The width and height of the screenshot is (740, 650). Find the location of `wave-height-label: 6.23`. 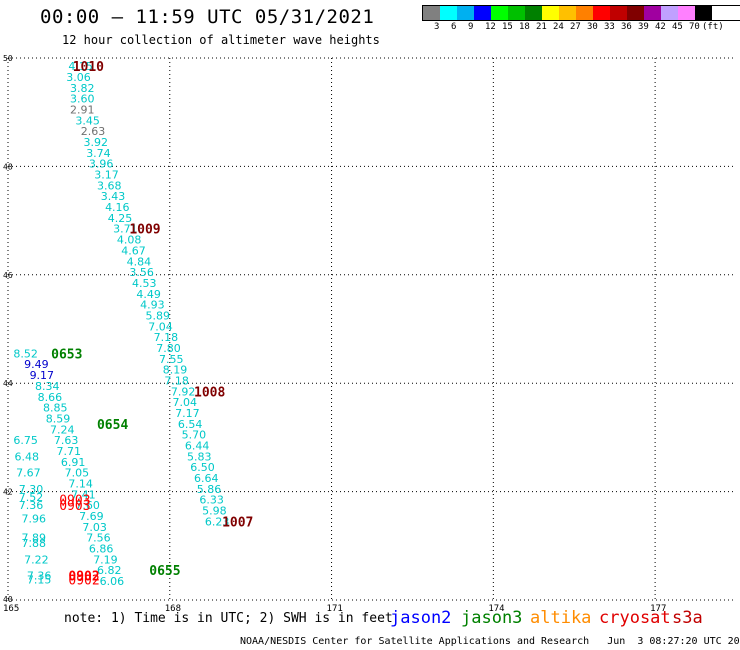

wave-height-label: 6.23 is located at coordinates (217, 521).